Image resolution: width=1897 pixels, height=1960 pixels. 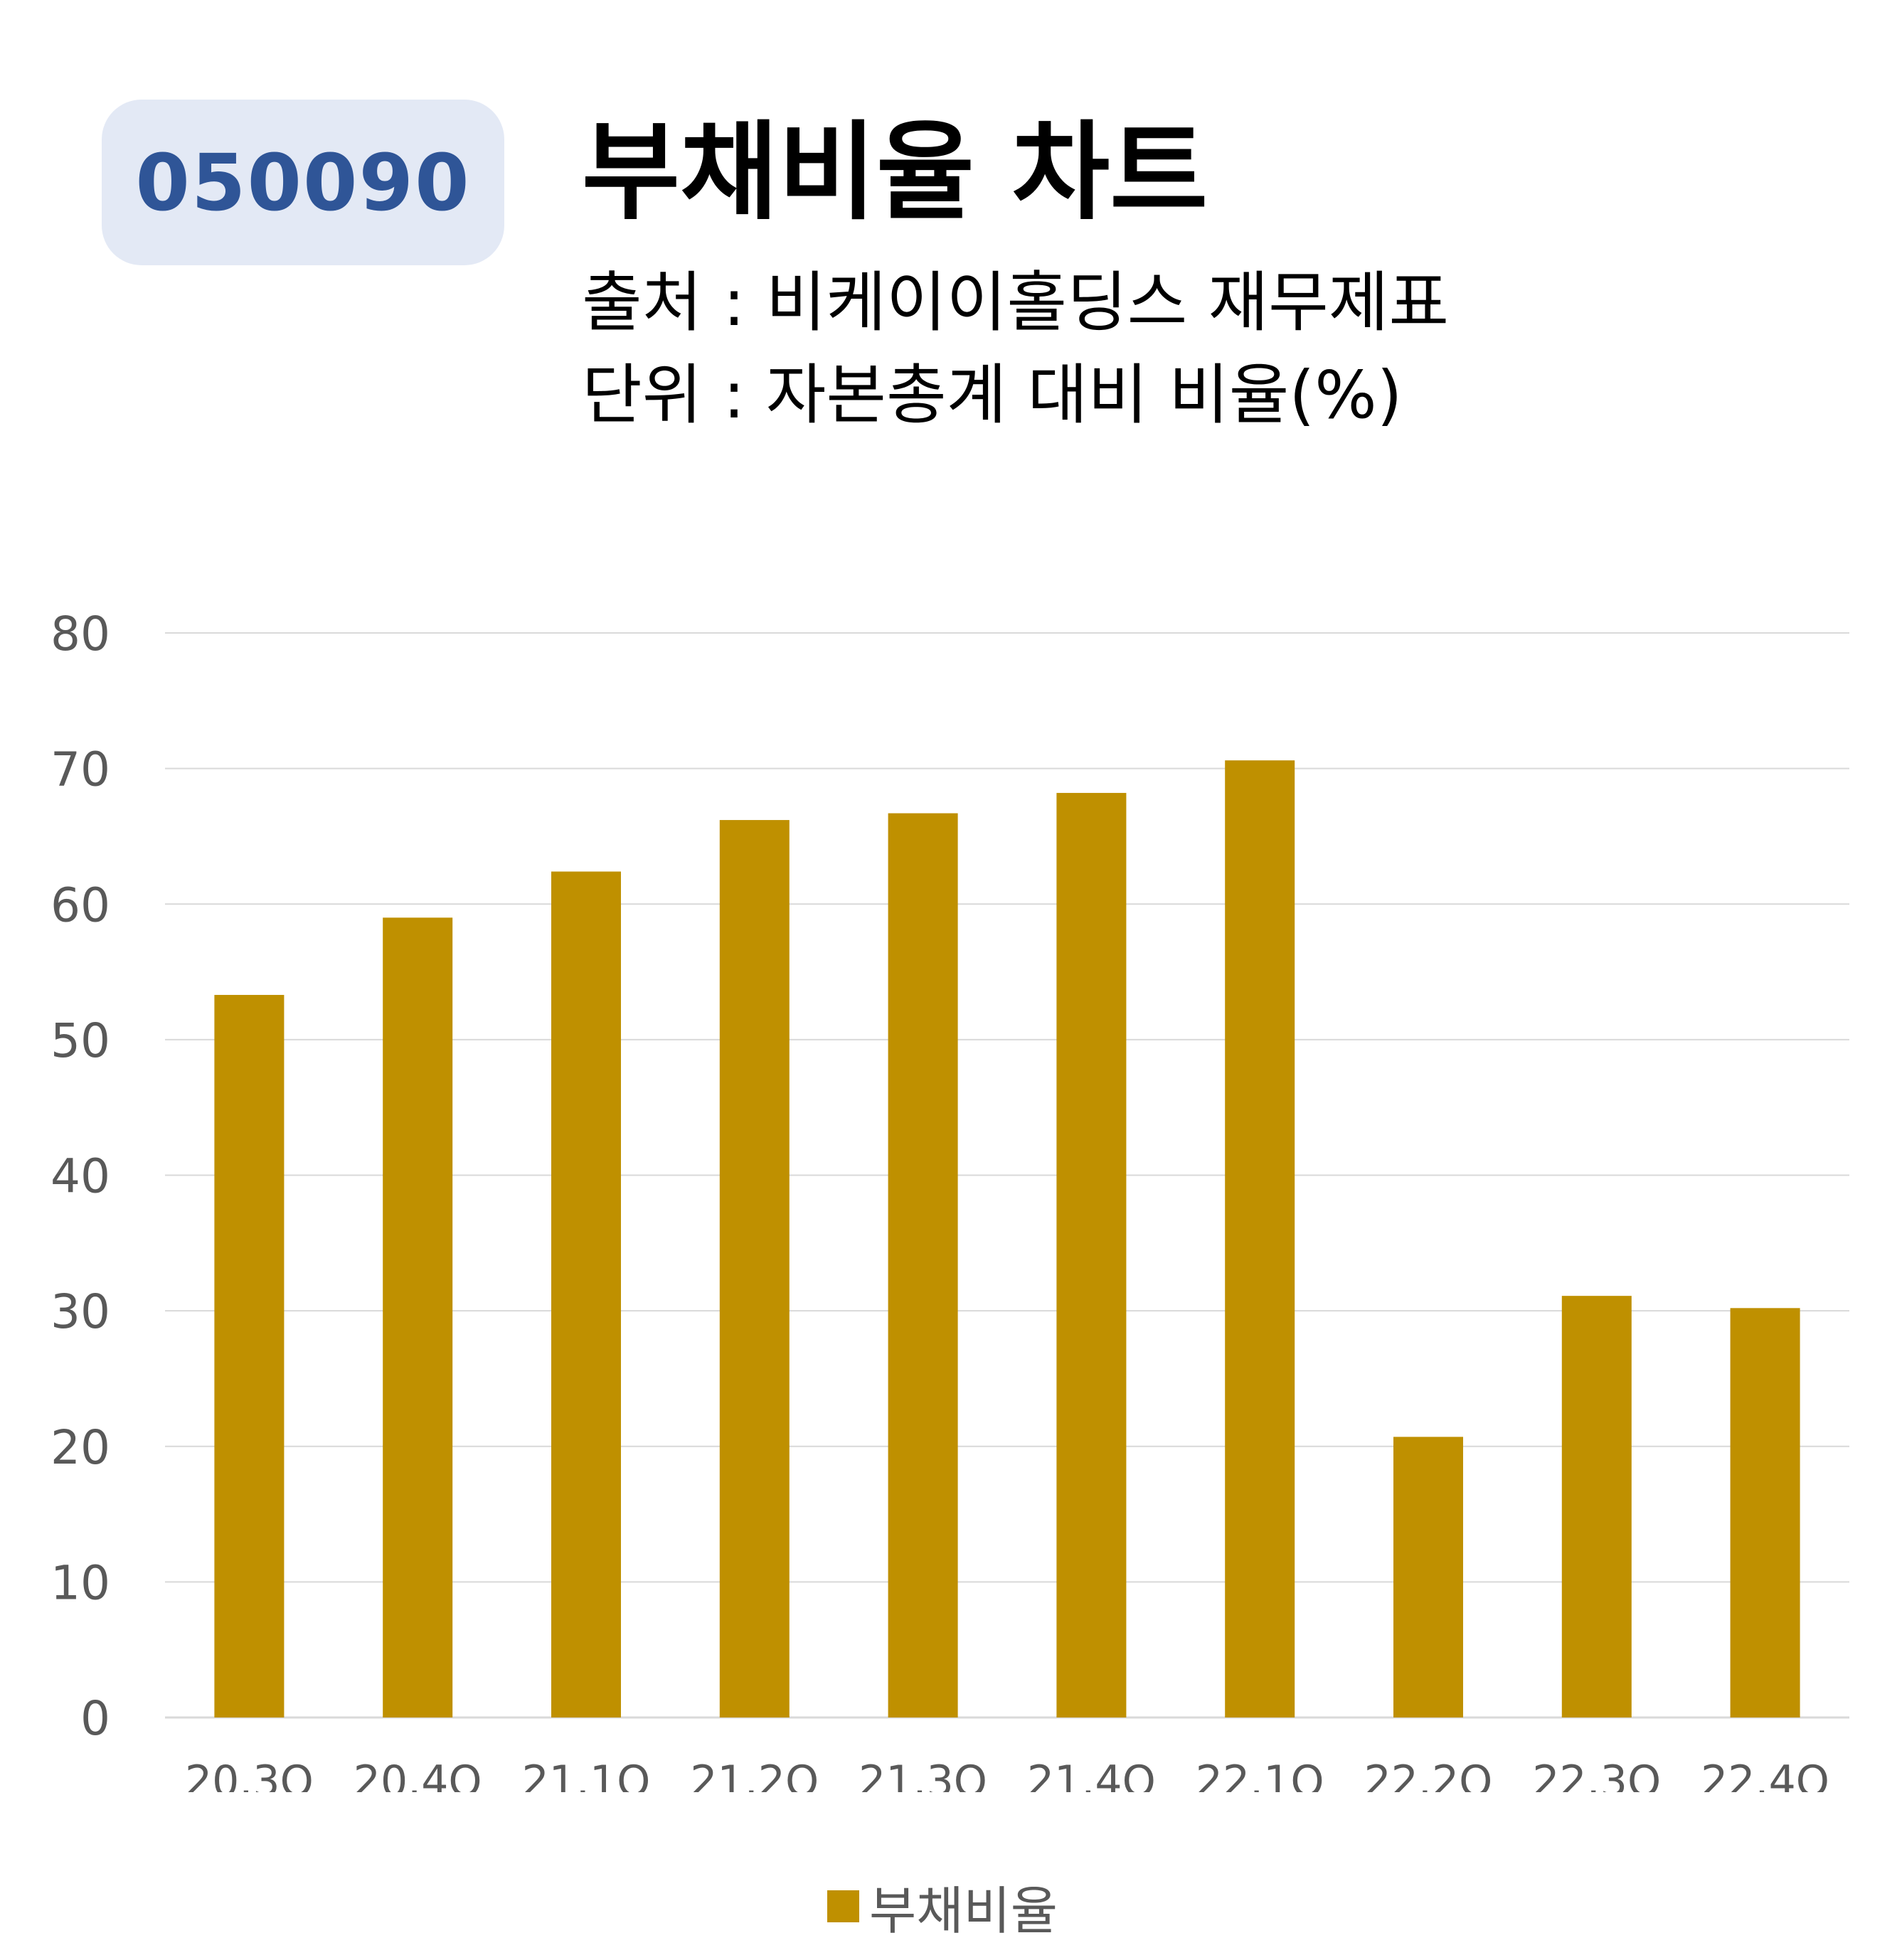 I want to click on unit-line: 단위 : 자본총계 대비 비율(%), so click(x=993, y=395).